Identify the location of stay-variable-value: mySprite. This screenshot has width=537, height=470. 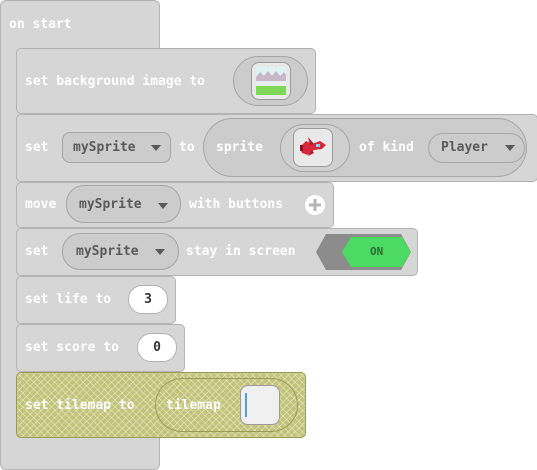
(107, 251).